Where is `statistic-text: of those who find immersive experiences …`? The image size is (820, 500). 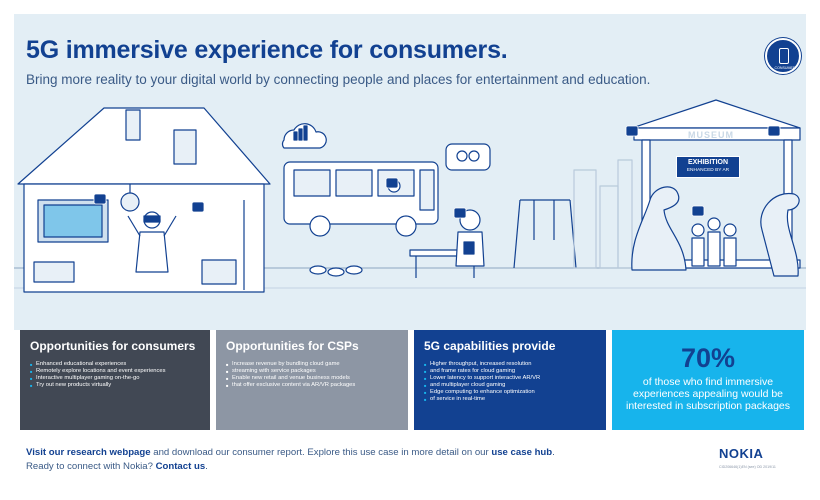 statistic-text: of those who find immersive experiences … is located at coordinates (707, 394).